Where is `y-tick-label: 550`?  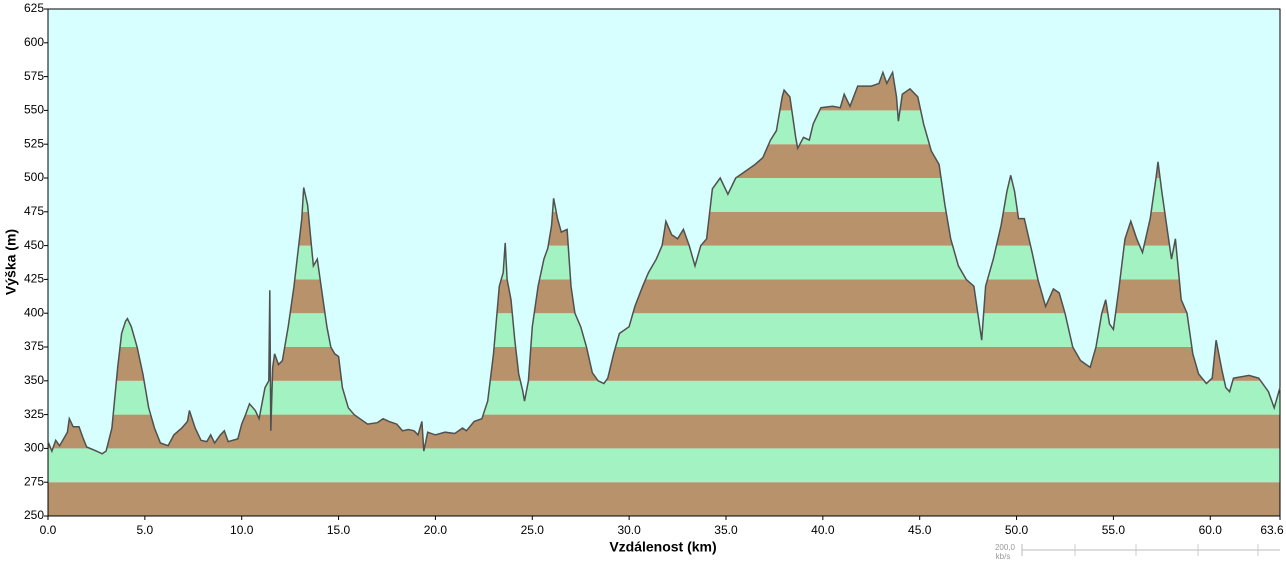
y-tick-label: 550 is located at coordinates (34, 110).